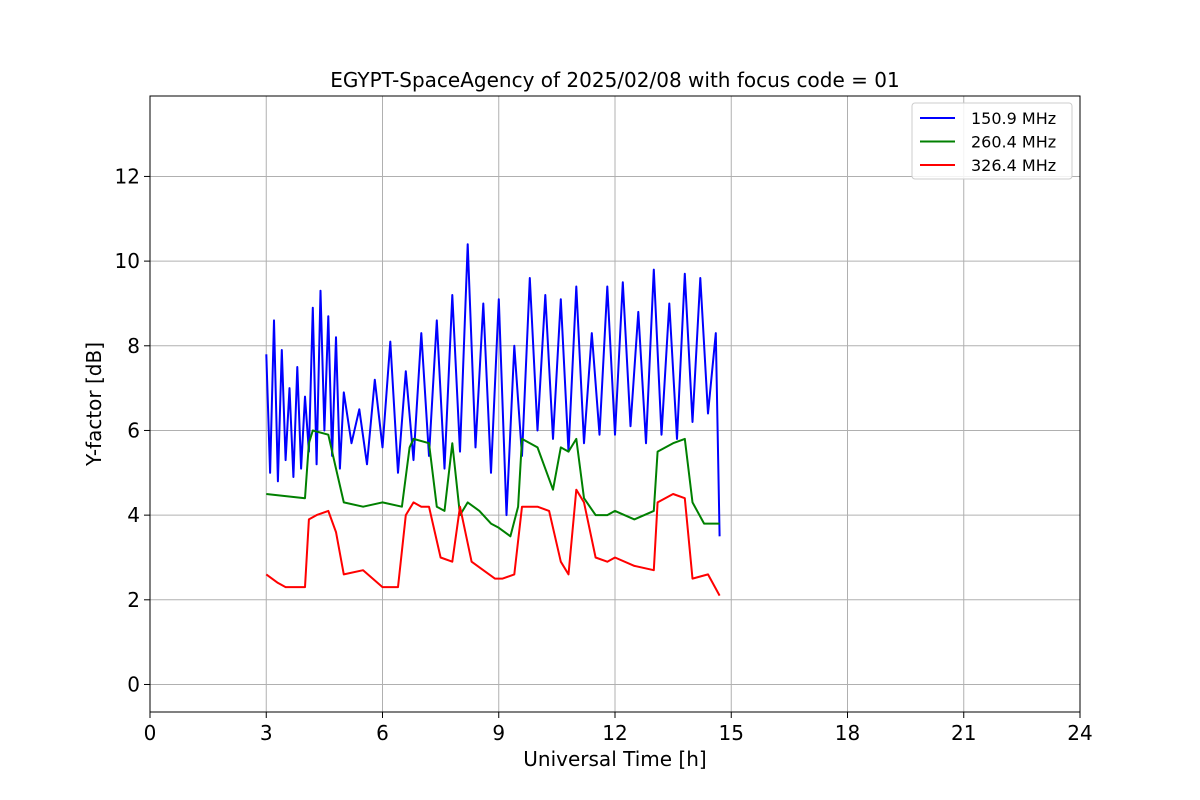 This screenshot has width=1200, height=800. Describe the element at coordinates (133, 600) in the screenshot. I see `y-tick-label: 2` at that location.